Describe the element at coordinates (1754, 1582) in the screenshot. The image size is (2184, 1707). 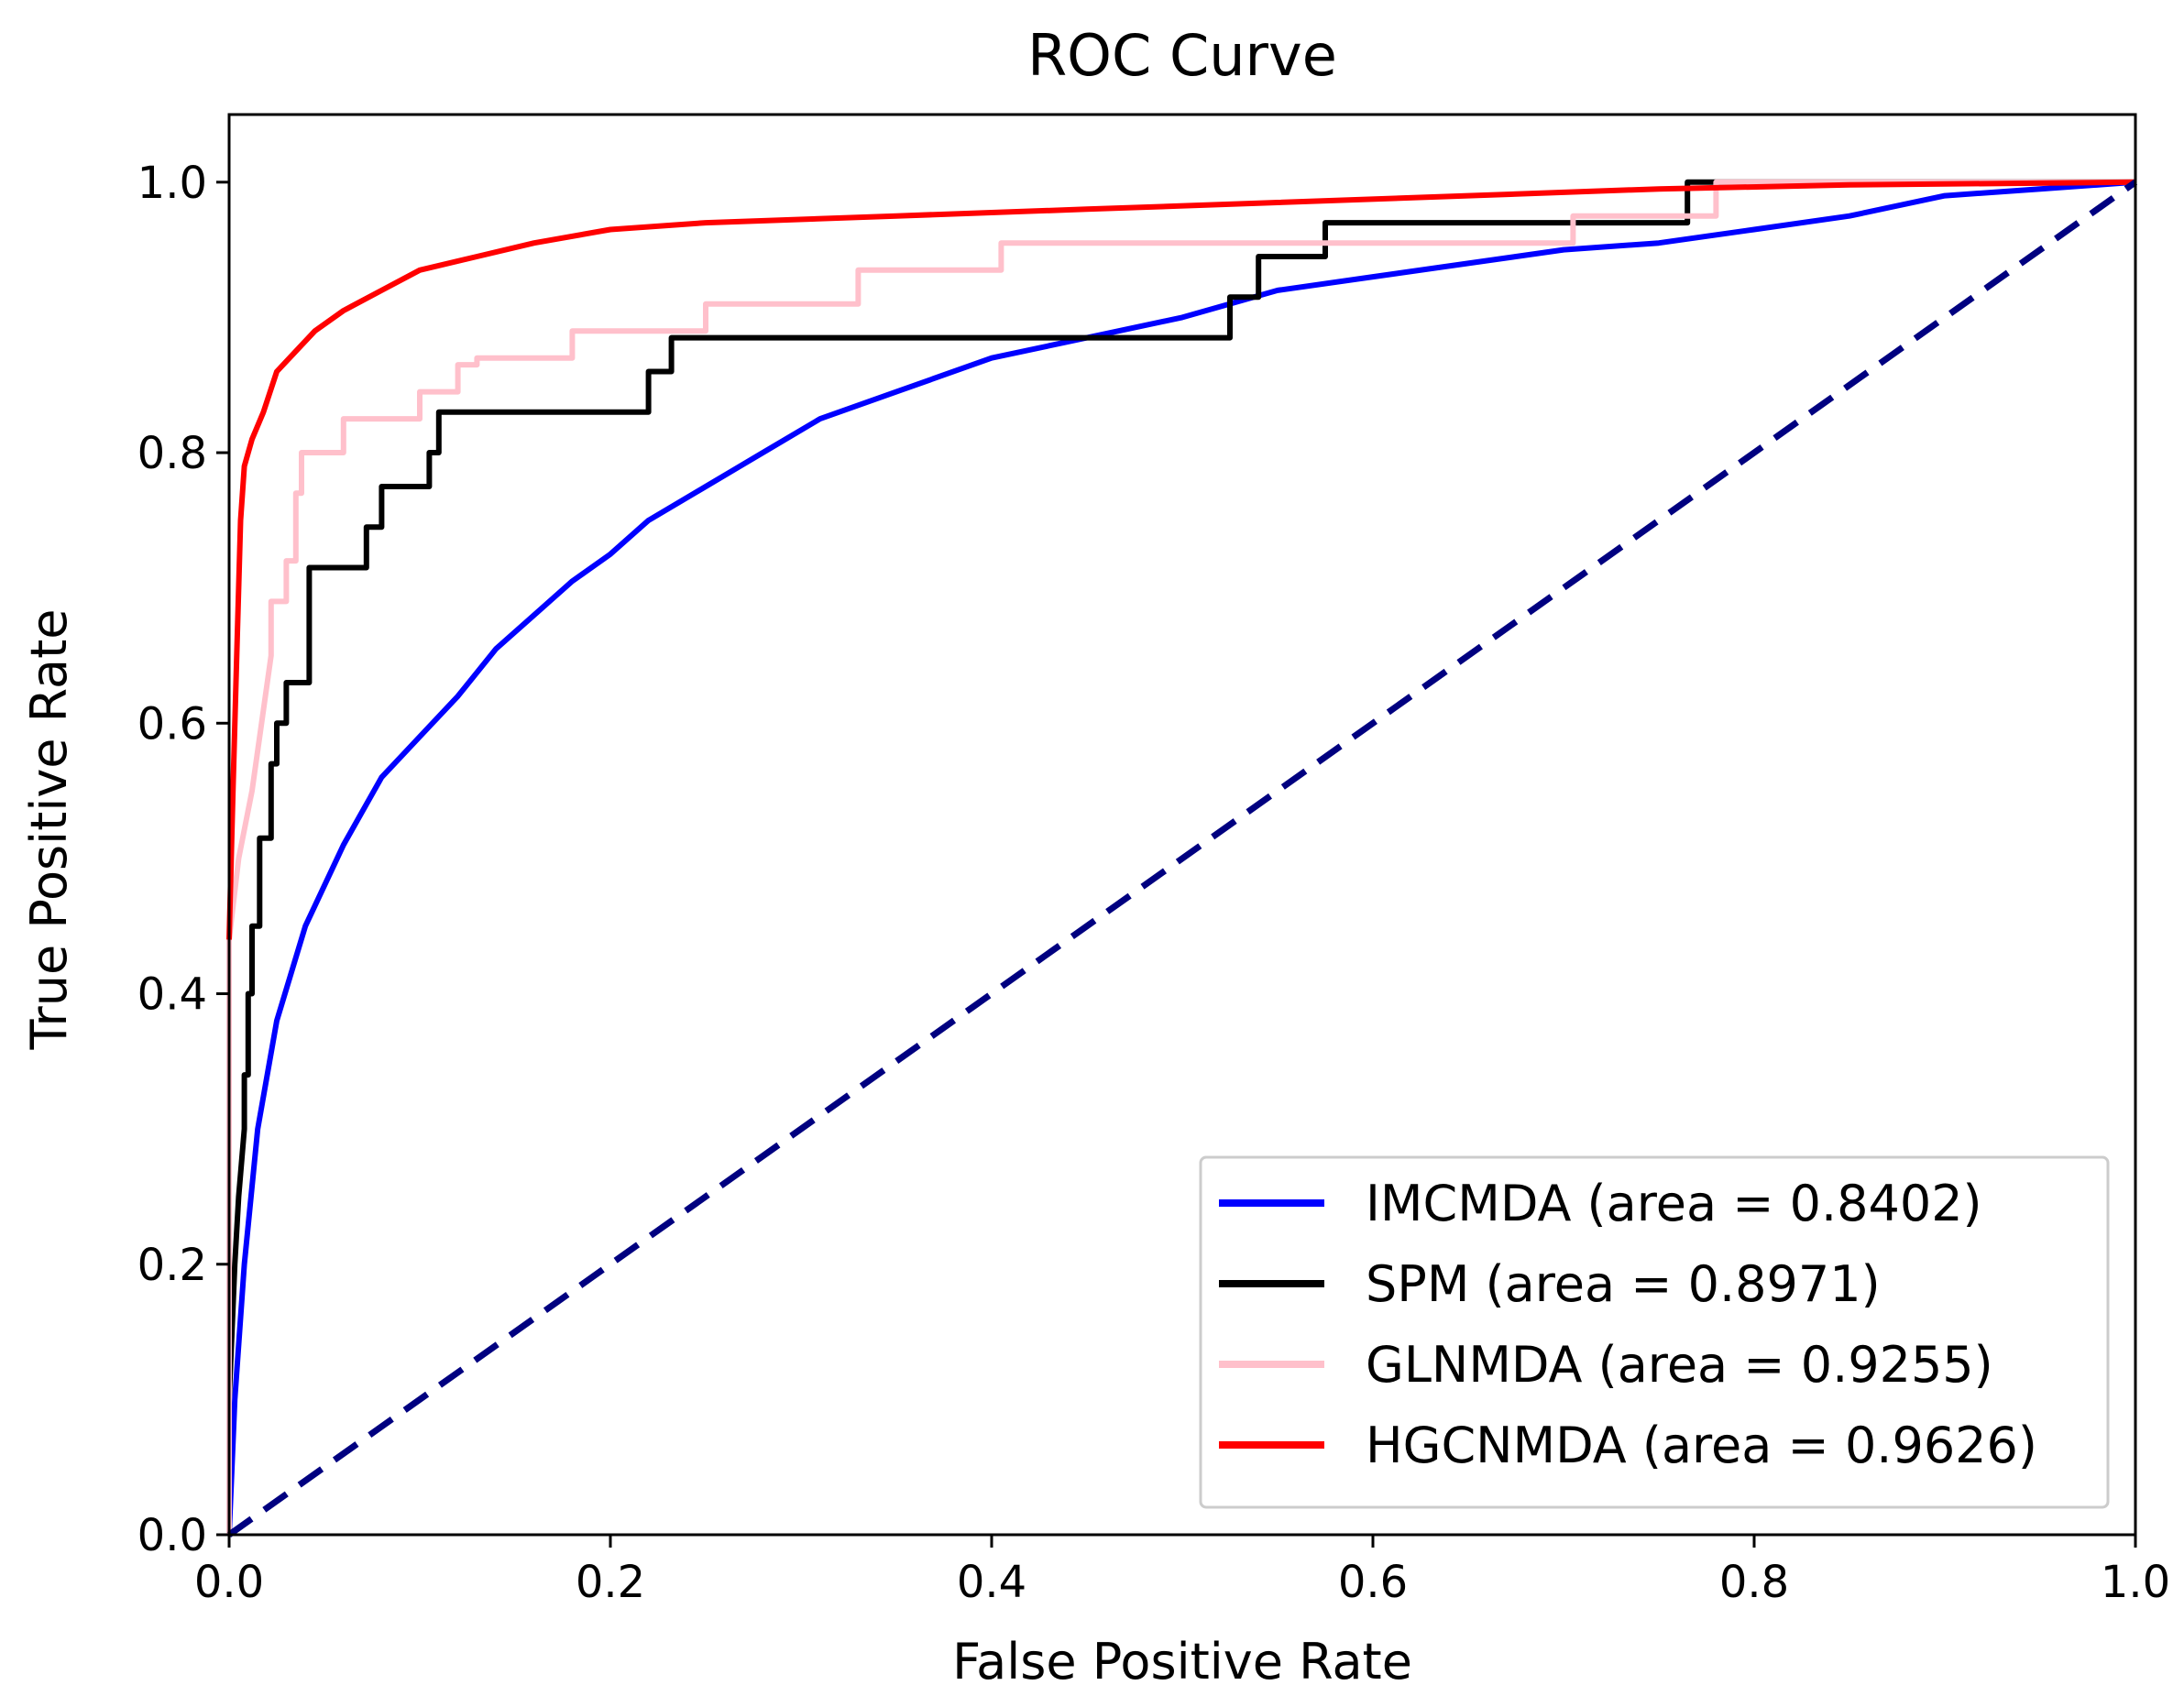
I see `x-tick-label: 0.8` at that location.